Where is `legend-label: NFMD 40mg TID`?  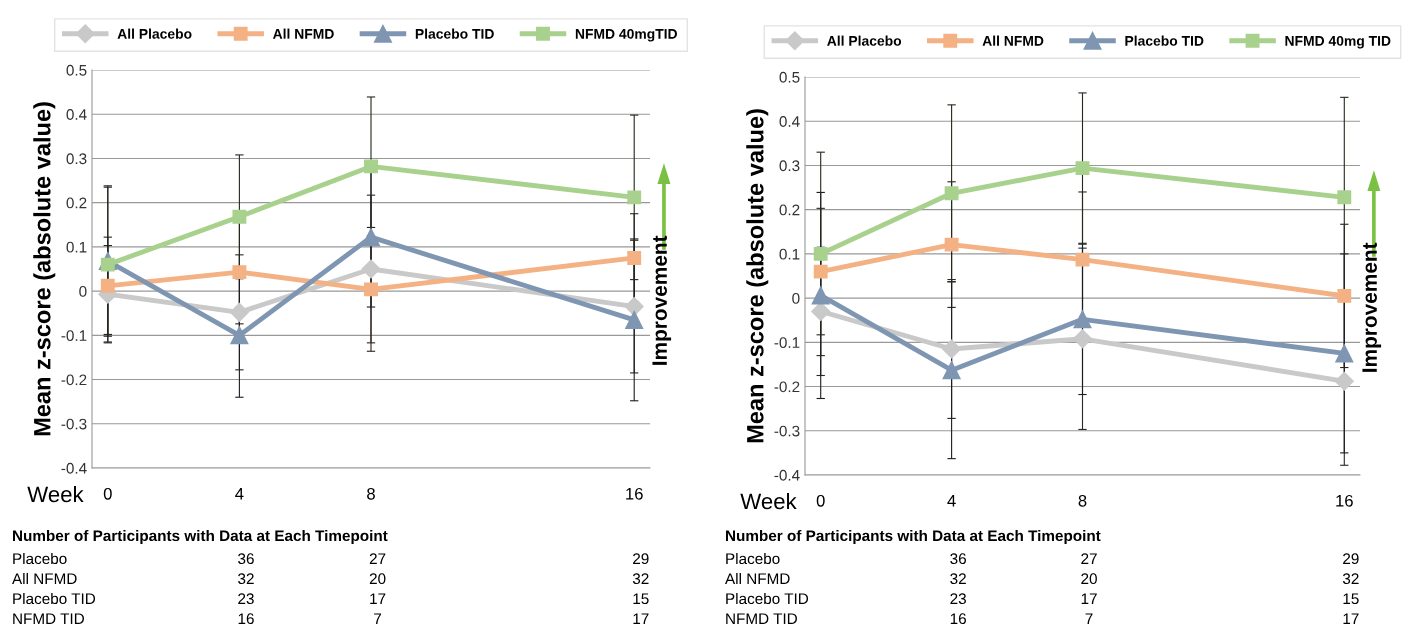 legend-label: NFMD 40mg TID is located at coordinates (1338, 42).